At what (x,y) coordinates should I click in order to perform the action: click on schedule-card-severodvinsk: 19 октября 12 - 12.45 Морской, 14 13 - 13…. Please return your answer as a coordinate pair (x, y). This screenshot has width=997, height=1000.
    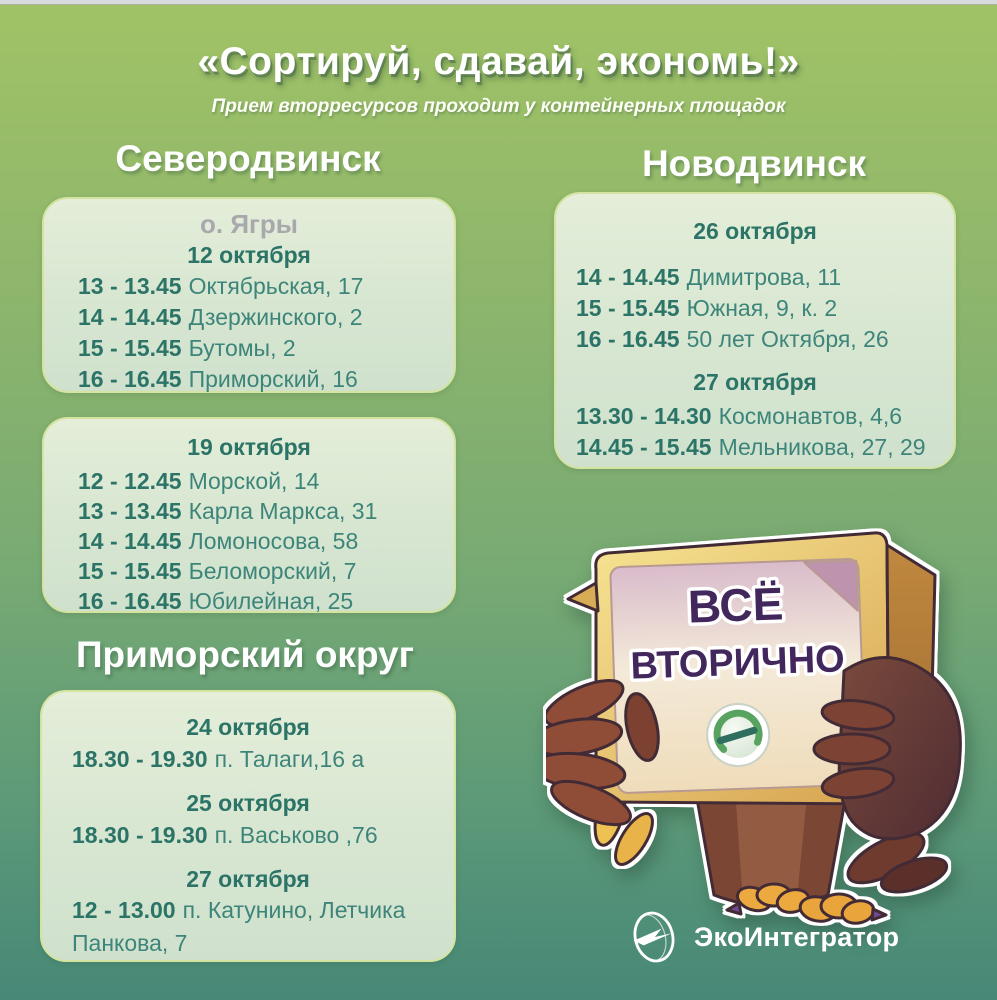
    Looking at the image, I should click on (249, 516).